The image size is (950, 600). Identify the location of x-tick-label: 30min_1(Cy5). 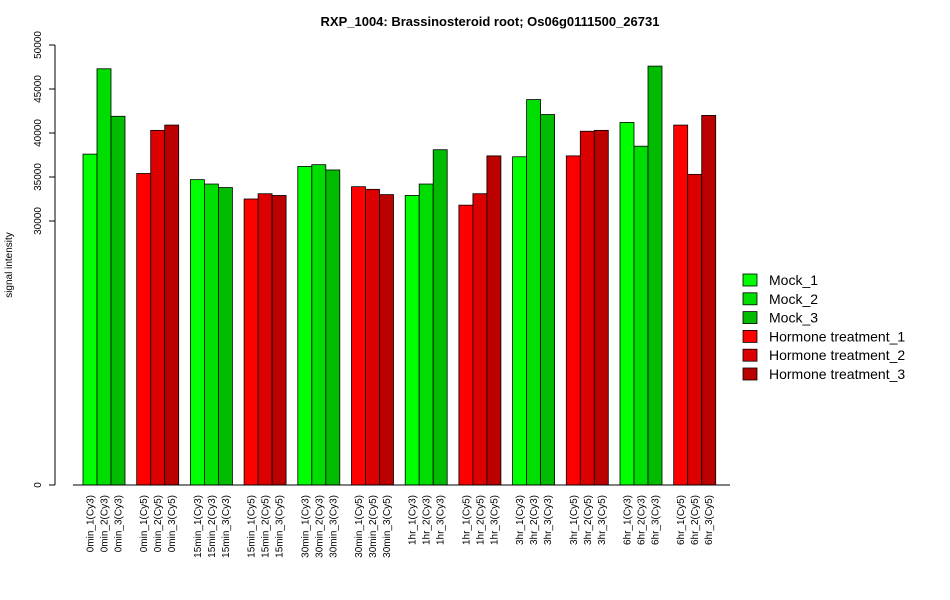
(359, 526).